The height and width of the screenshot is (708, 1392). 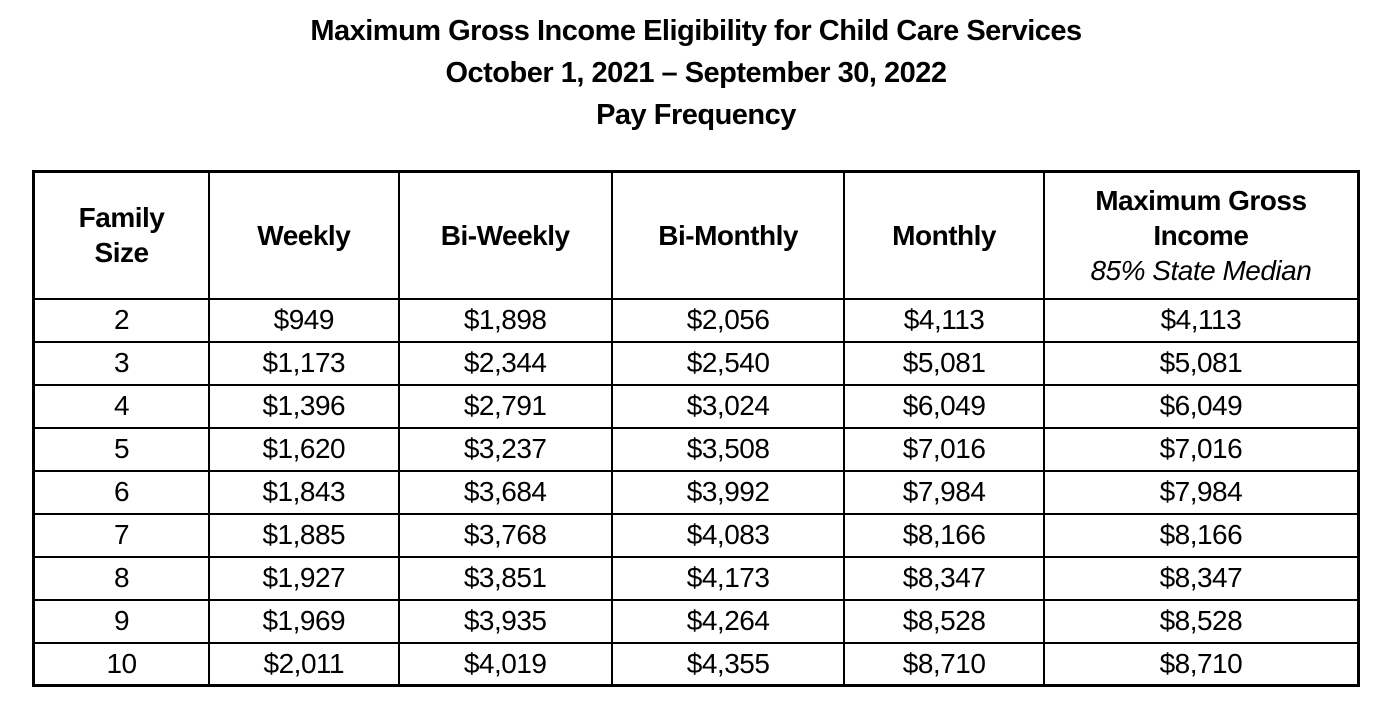 I want to click on column-subheader-state-median: 85% State Median, so click(x=1201, y=270).